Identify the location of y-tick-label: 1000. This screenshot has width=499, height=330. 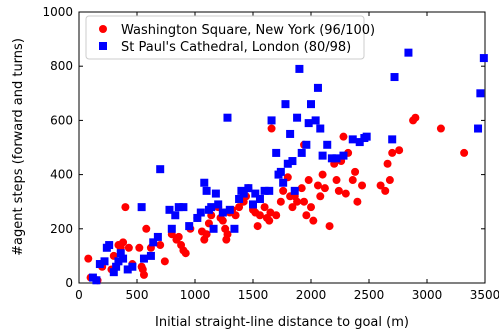
(57, 12).